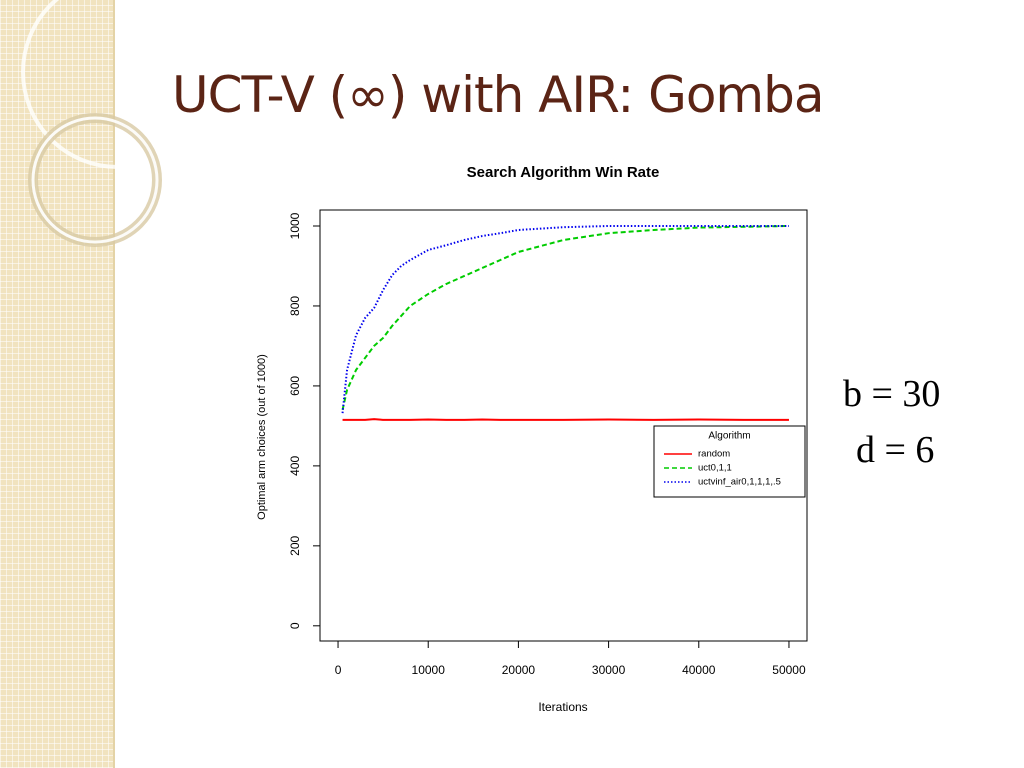 This screenshot has height=768, width=1024. Describe the element at coordinates (699, 670) in the screenshot. I see `x-tick-label: 40000` at that location.